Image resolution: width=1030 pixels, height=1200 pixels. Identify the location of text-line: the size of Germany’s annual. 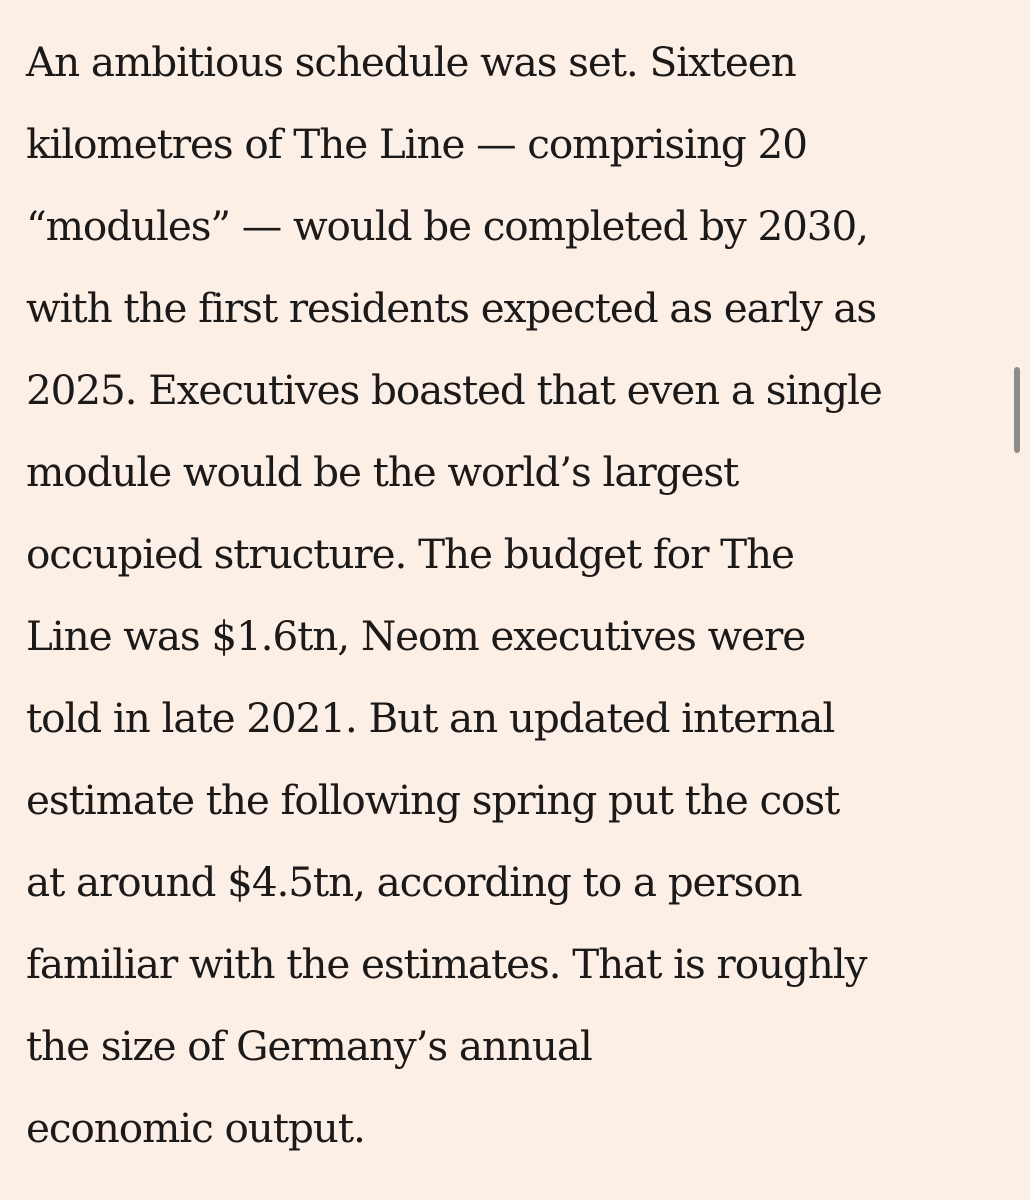
(309, 1046).